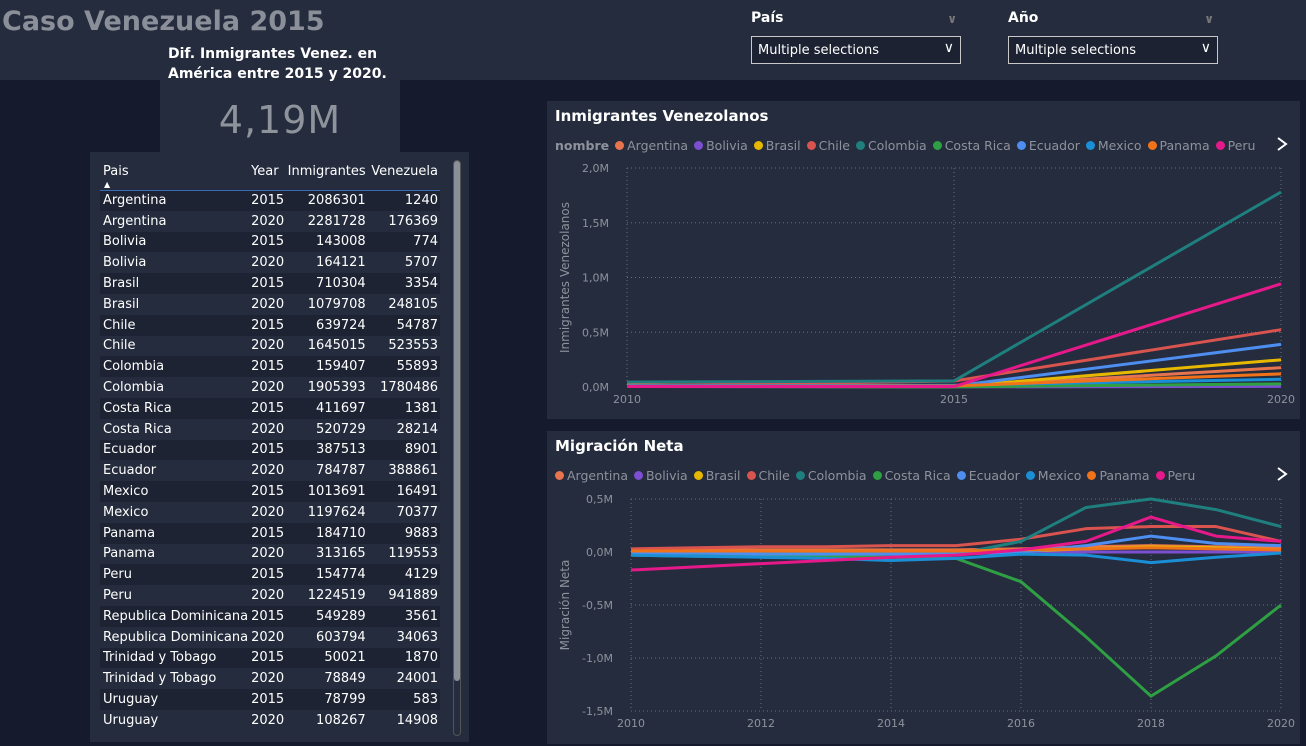  I want to click on table-row: Republica Dominicana 2015 549289 3561, so click(270, 616).